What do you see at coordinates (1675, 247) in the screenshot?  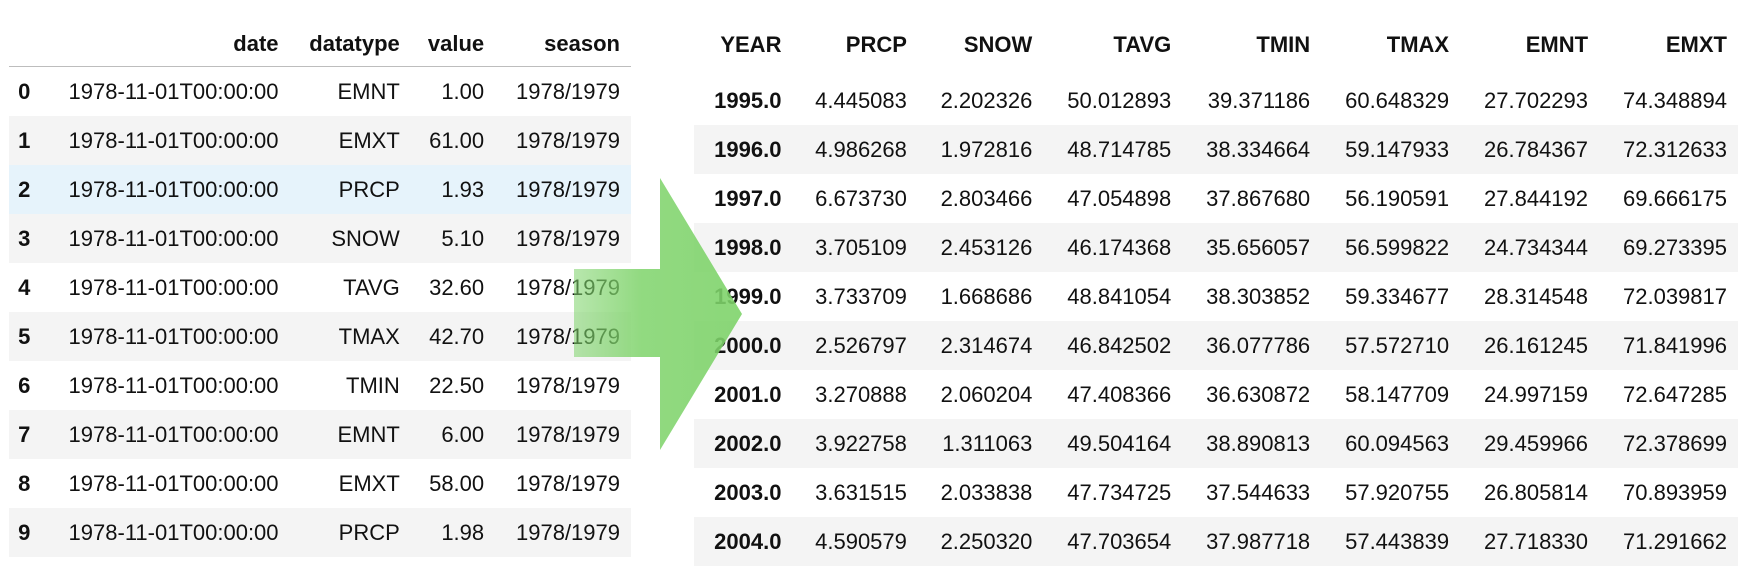 I see `emxt-cell: 69.273395` at bounding box center [1675, 247].